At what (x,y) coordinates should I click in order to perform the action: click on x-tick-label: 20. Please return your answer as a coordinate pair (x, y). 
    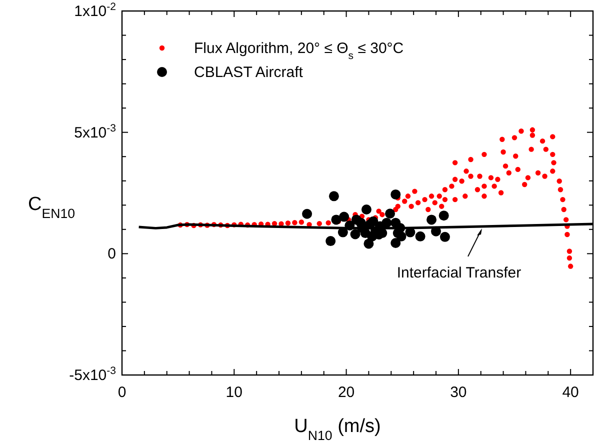
    Looking at the image, I should click on (346, 392).